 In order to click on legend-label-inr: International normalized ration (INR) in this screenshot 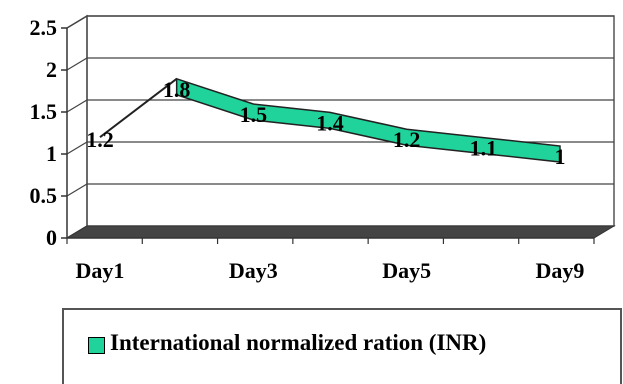, I will do `click(298, 342)`.